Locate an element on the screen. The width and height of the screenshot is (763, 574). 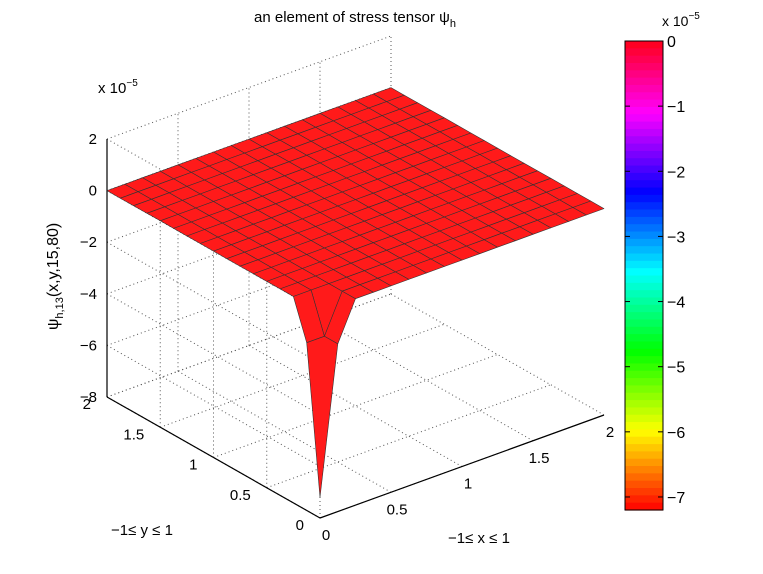
chart-title: an element of stress tensor ψh is located at coordinates (355, 19).